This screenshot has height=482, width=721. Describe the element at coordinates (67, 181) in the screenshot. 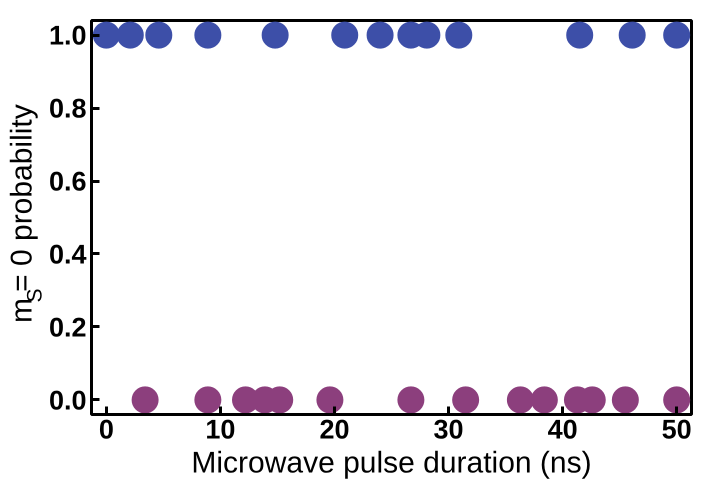

I see `y-tick-label: 0.6` at that location.